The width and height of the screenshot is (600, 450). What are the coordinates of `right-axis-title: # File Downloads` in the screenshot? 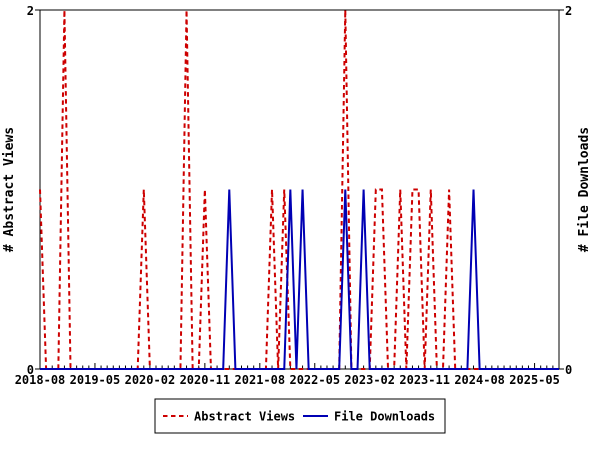 It's located at (584, 189).